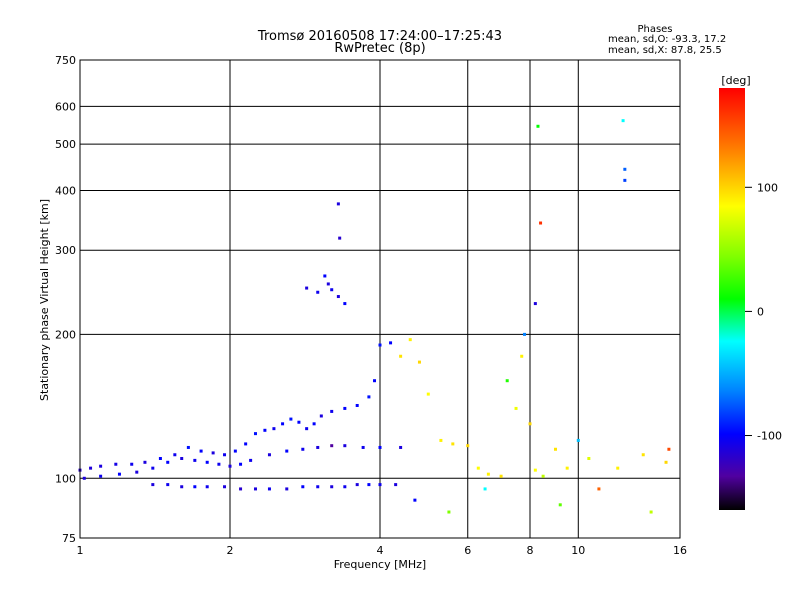 The width and height of the screenshot is (800, 600). Describe the element at coordinates (763, 312) in the screenshot. I see `colorbar-ticks: 100 0 -100` at that location.